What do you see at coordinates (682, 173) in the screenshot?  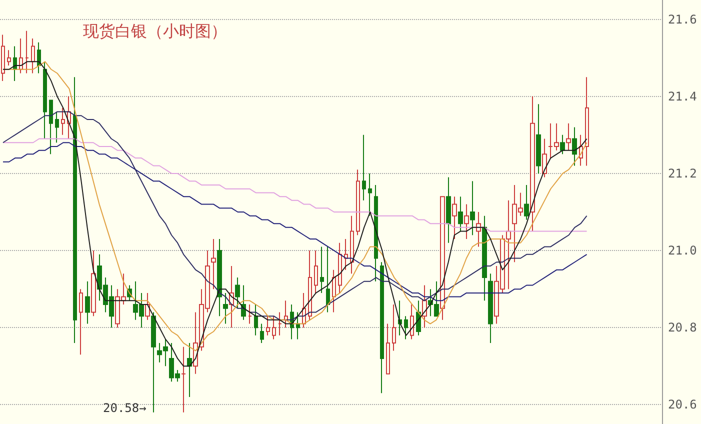 I see `y-tick-label: 21.2` at bounding box center [682, 173].